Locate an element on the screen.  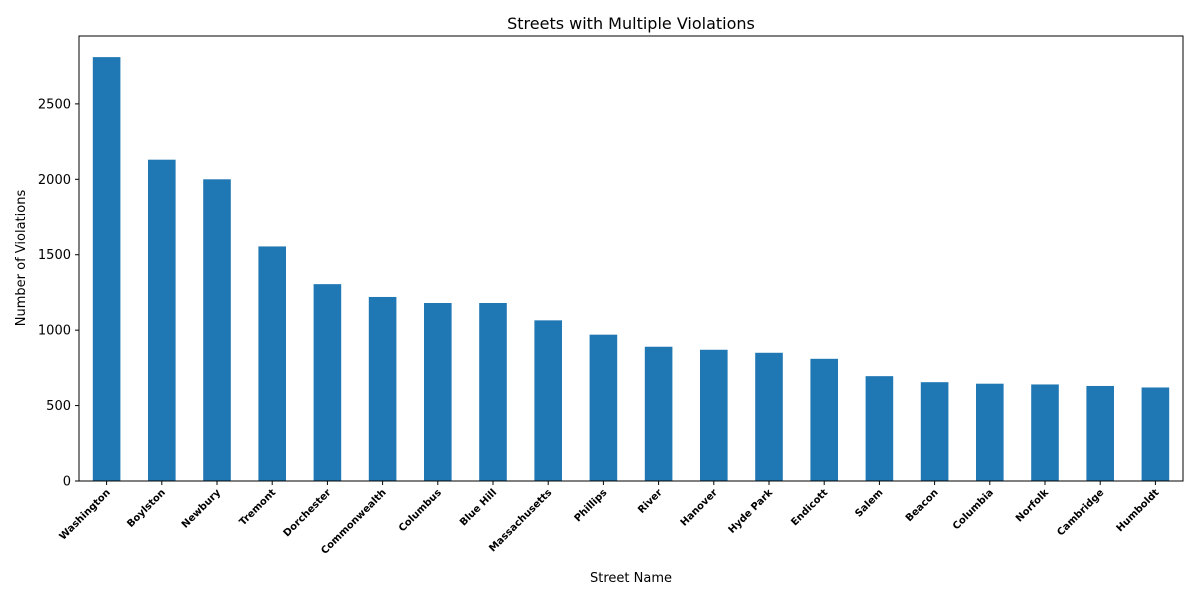
bar-cambridge is located at coordinates (1100, 433).